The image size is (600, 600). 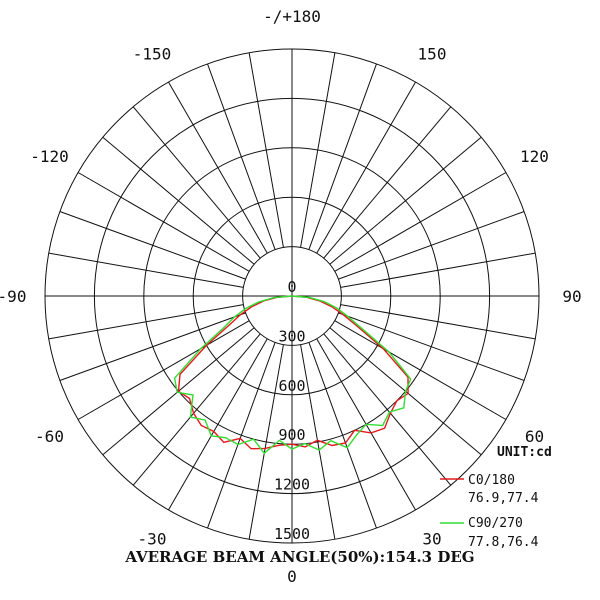 What do you see at coordinates (524, 452) in the screenshot?
I see `unit-label: UNIT:cd` at bounding box center [524, 452].